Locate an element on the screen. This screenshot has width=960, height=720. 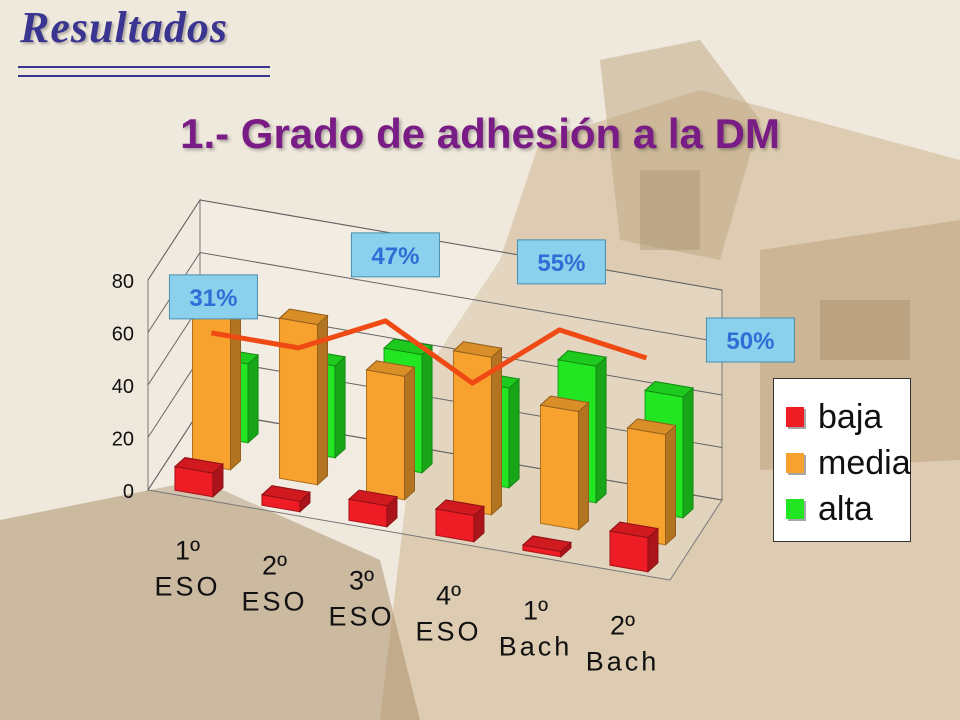
trend-line is located at coordinates (429, 352).